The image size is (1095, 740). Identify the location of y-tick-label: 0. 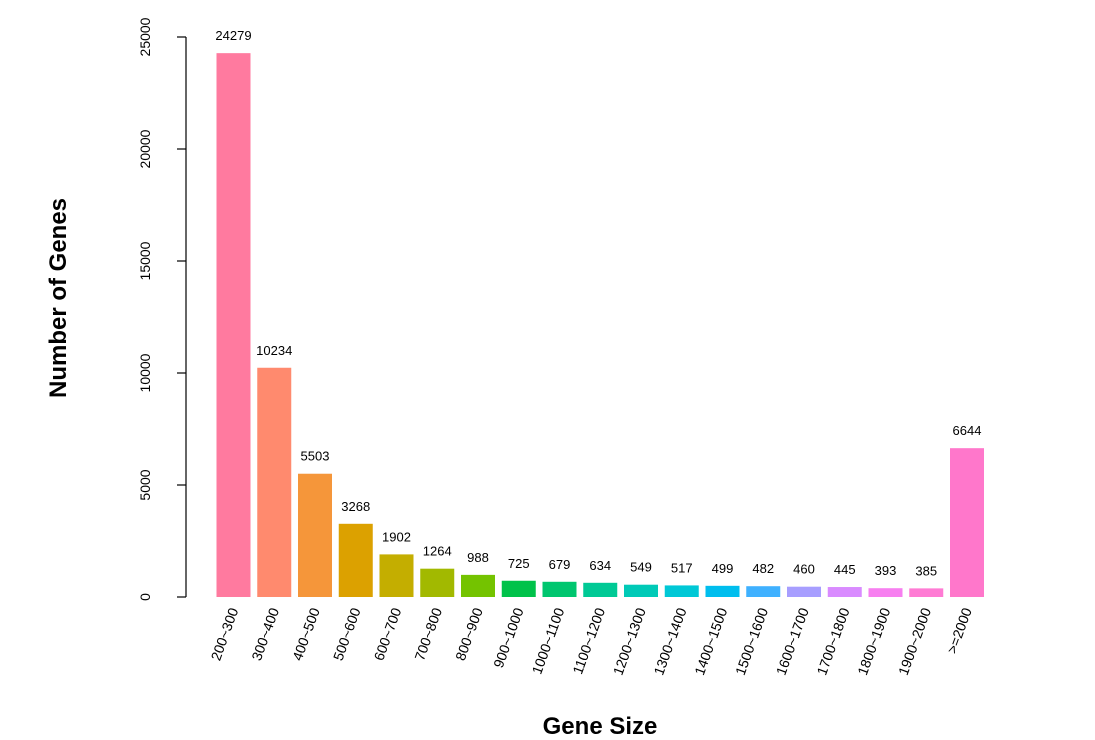
(145, 597).